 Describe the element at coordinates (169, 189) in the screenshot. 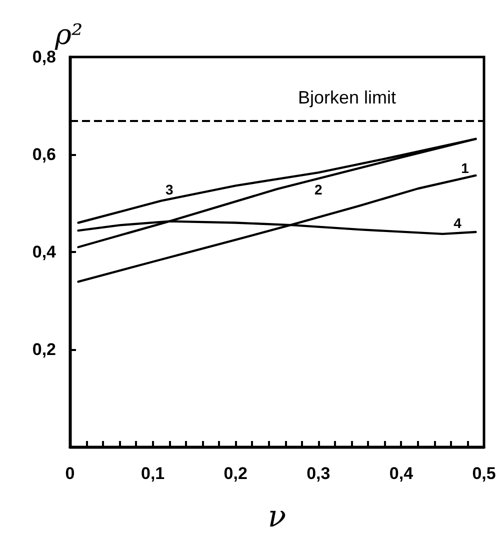

I see `annotation: 3` at that location.